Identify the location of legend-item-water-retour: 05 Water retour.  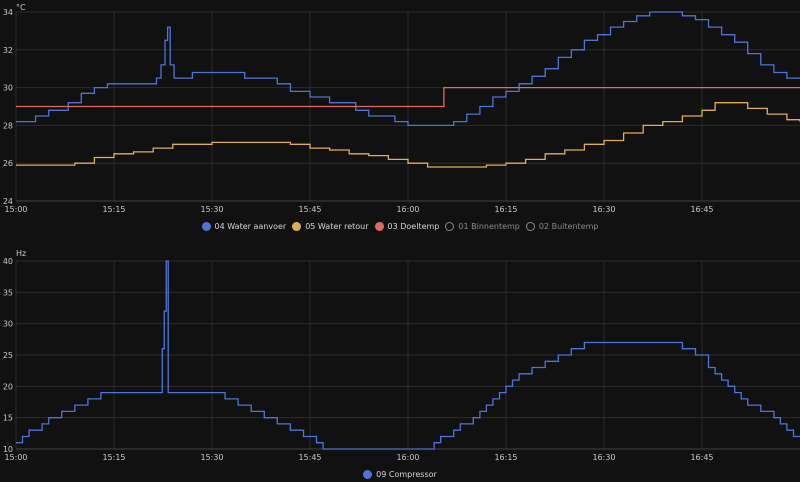
(330, 226).